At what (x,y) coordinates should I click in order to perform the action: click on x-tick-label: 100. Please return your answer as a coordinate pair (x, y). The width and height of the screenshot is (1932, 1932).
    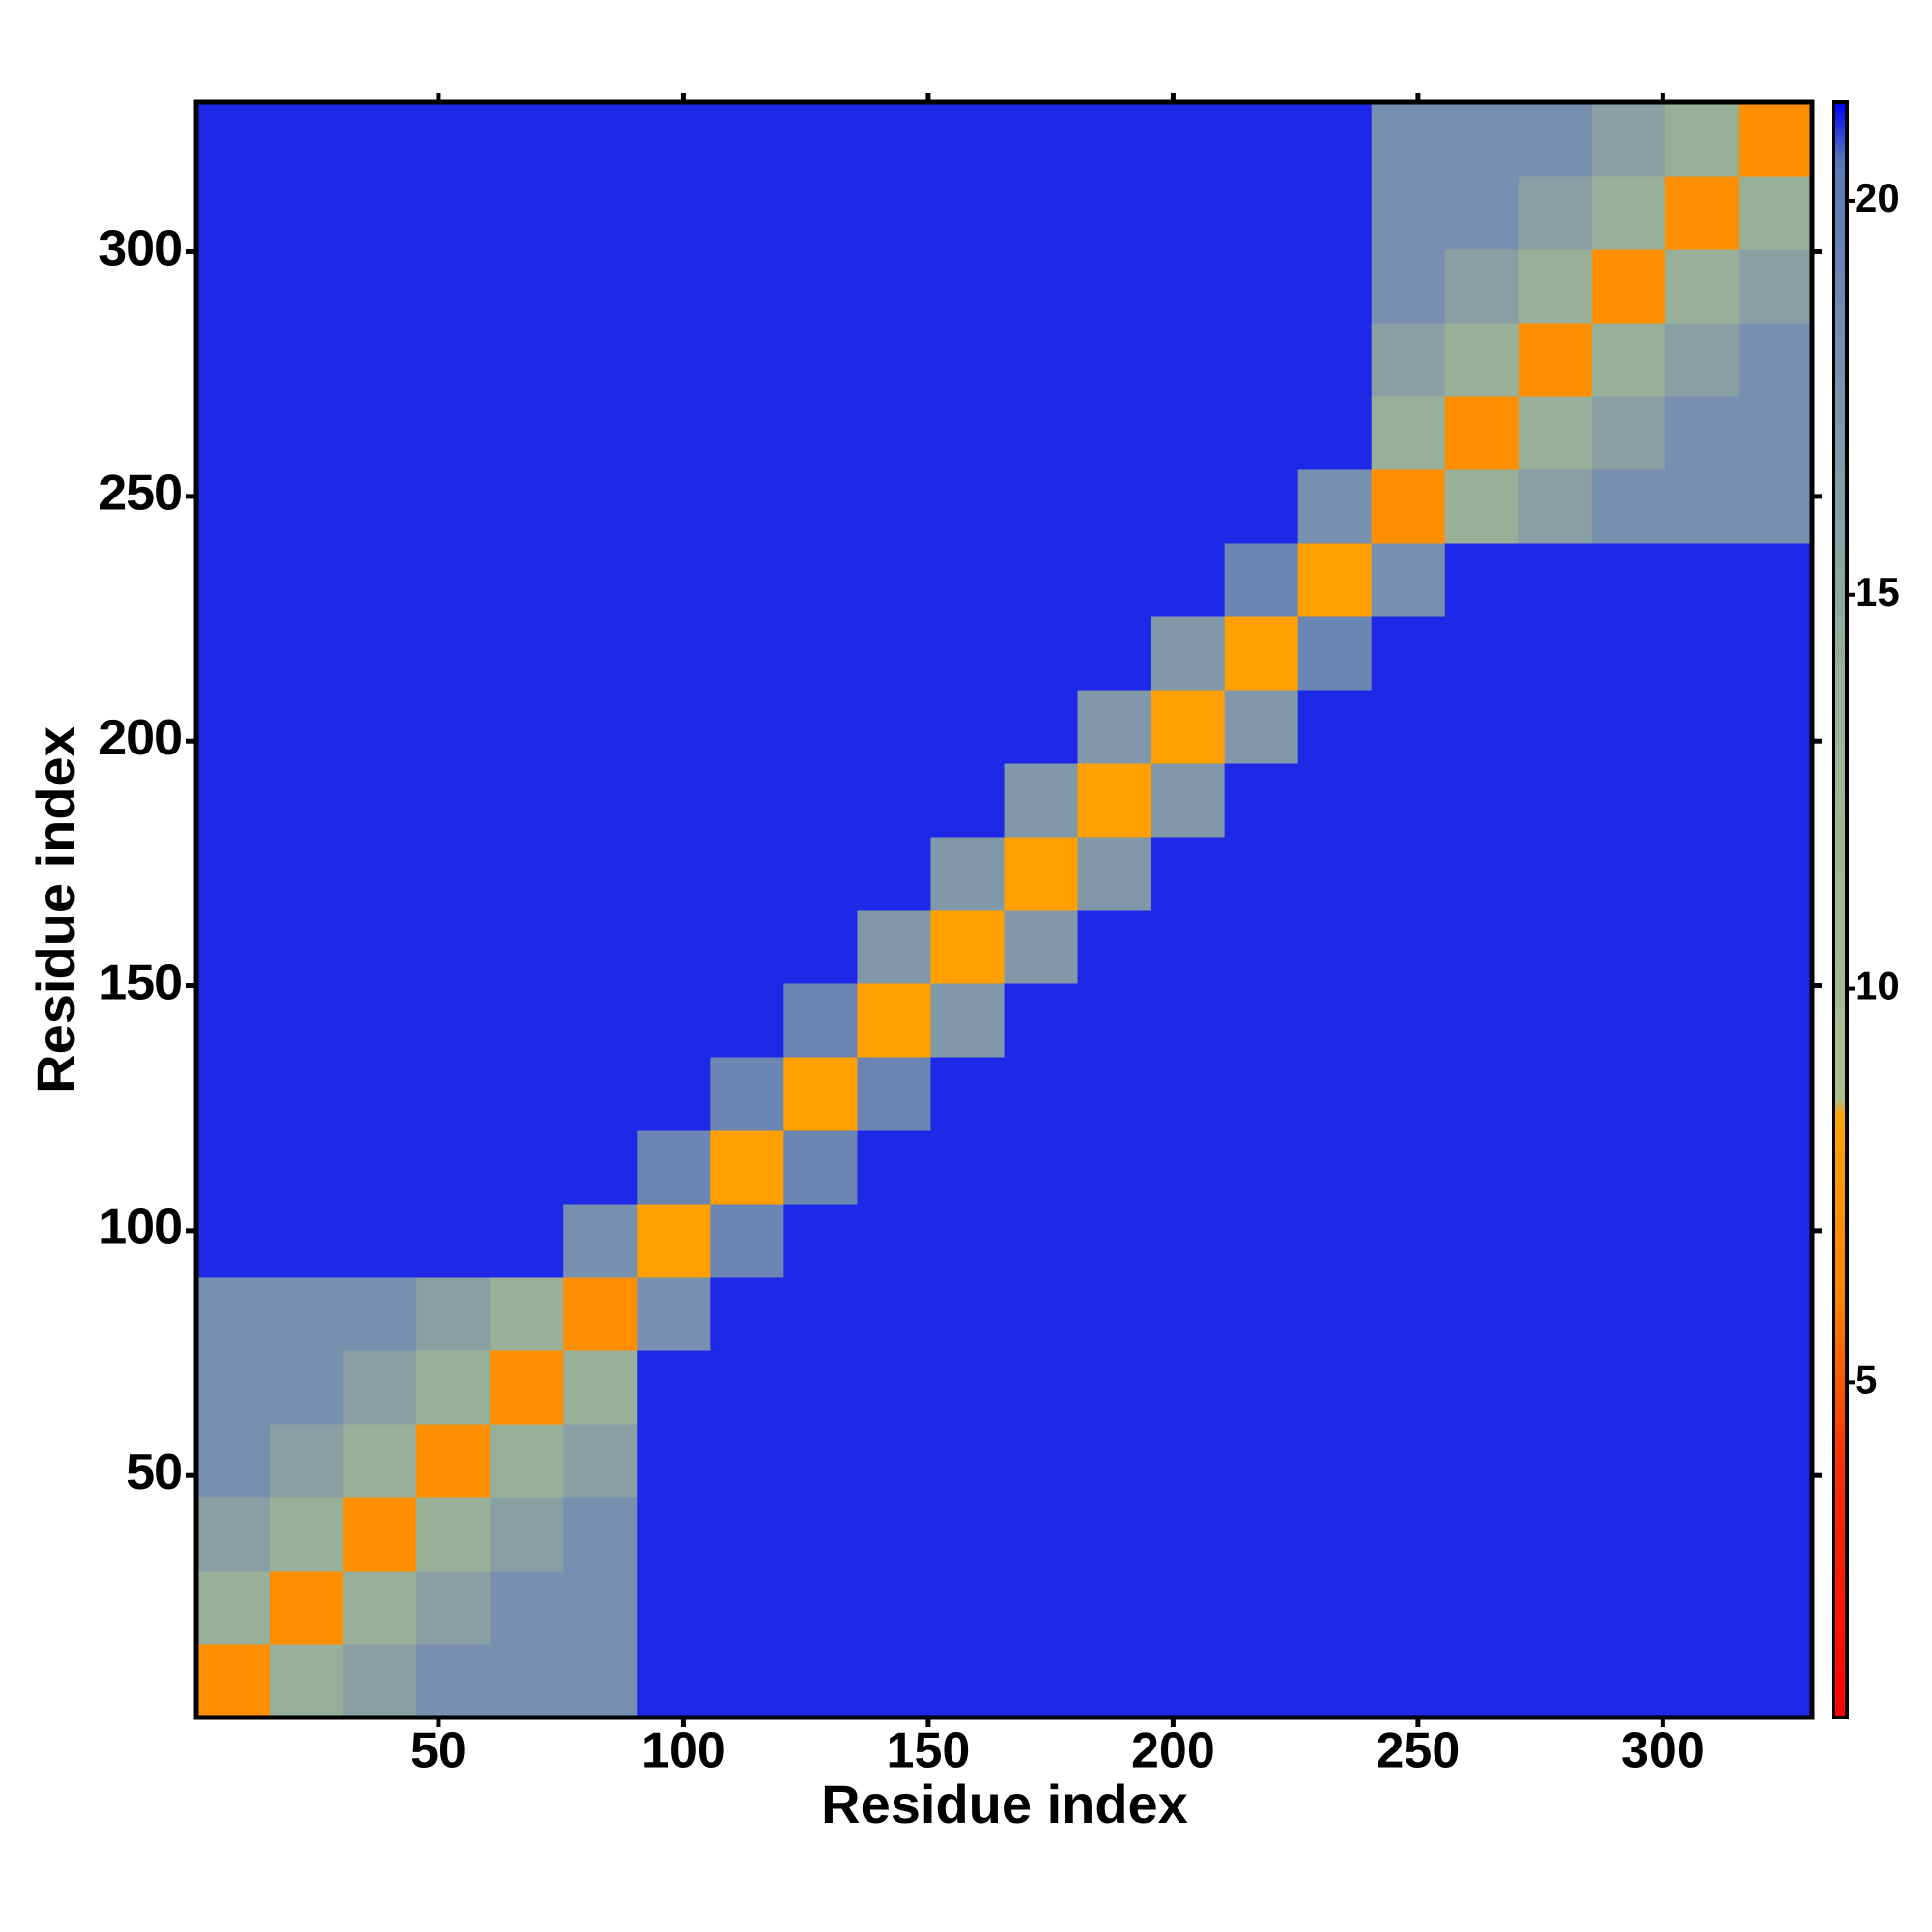
    Looking at the image, I should click on (683, 1751).